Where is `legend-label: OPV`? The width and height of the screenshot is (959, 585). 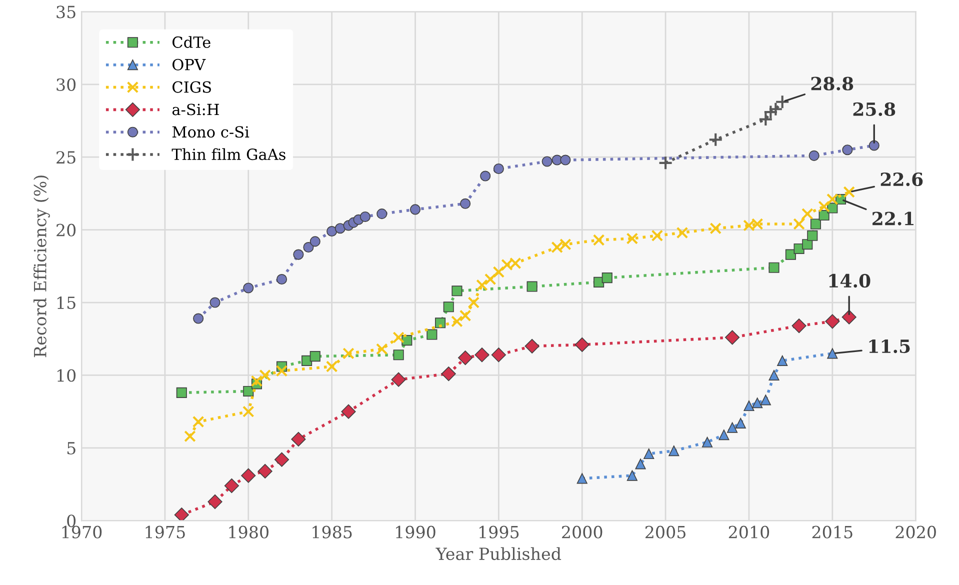 legend-label: OPV is located at coordinates (189, 64).